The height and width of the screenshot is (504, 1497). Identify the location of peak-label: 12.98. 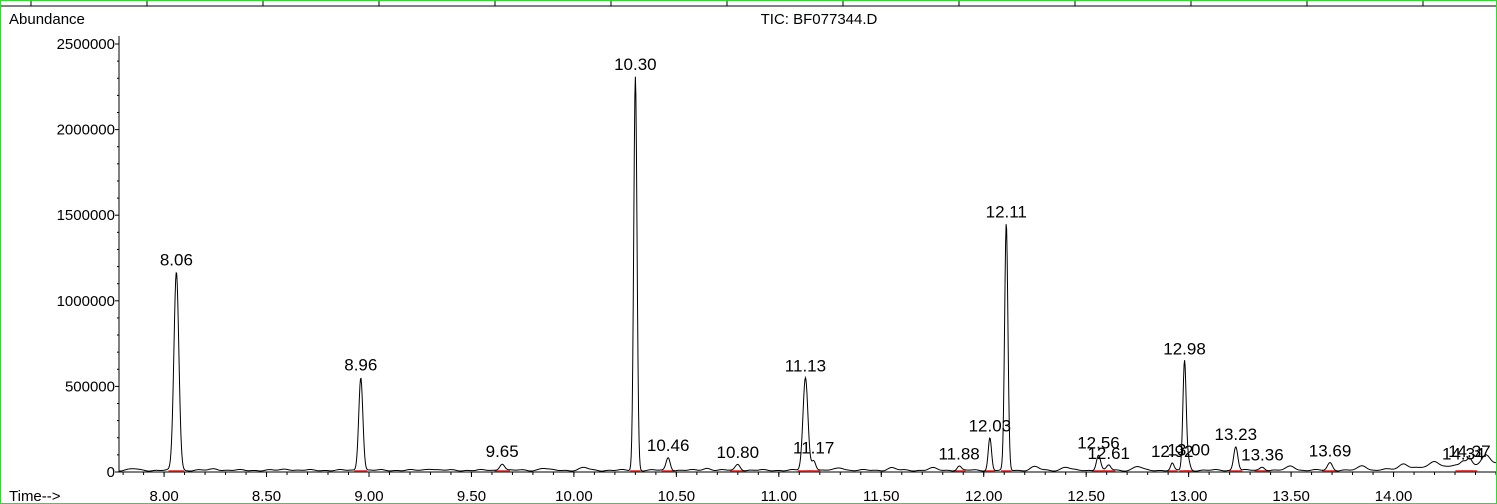
(1184, 348).